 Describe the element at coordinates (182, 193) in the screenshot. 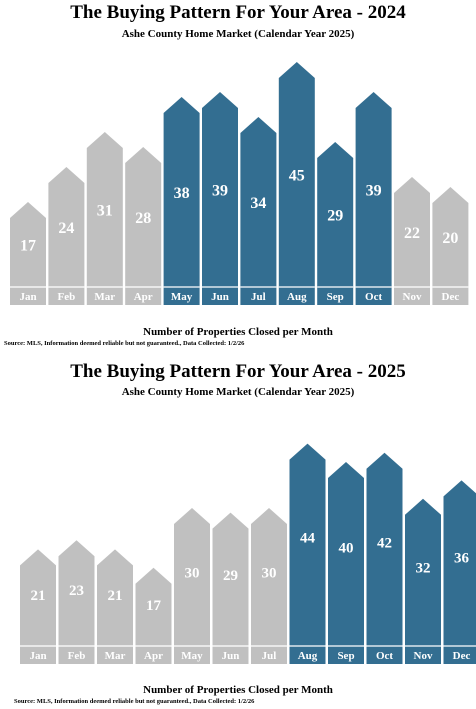

I see `data-label-may: 38` at that location.